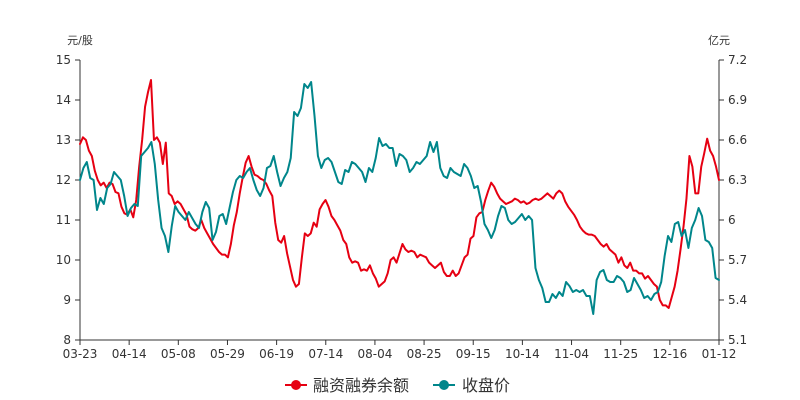 Image resolution: width=800 pixels, height=400 pixels. Describe the element at coordinates (325, 354) in the screenshot. I see `x-tick-label: 07-14` at that location.